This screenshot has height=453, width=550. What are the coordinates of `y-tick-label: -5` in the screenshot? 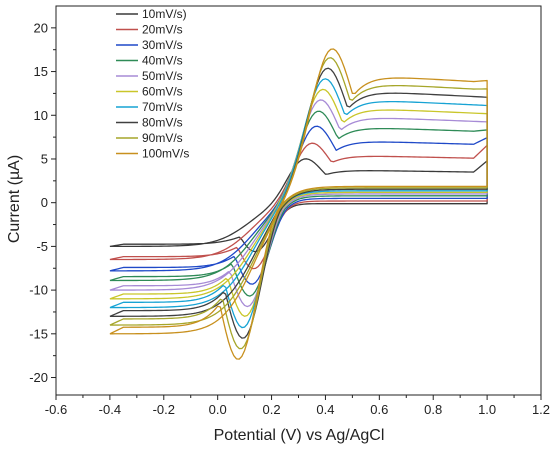 It's located at (42, 246).